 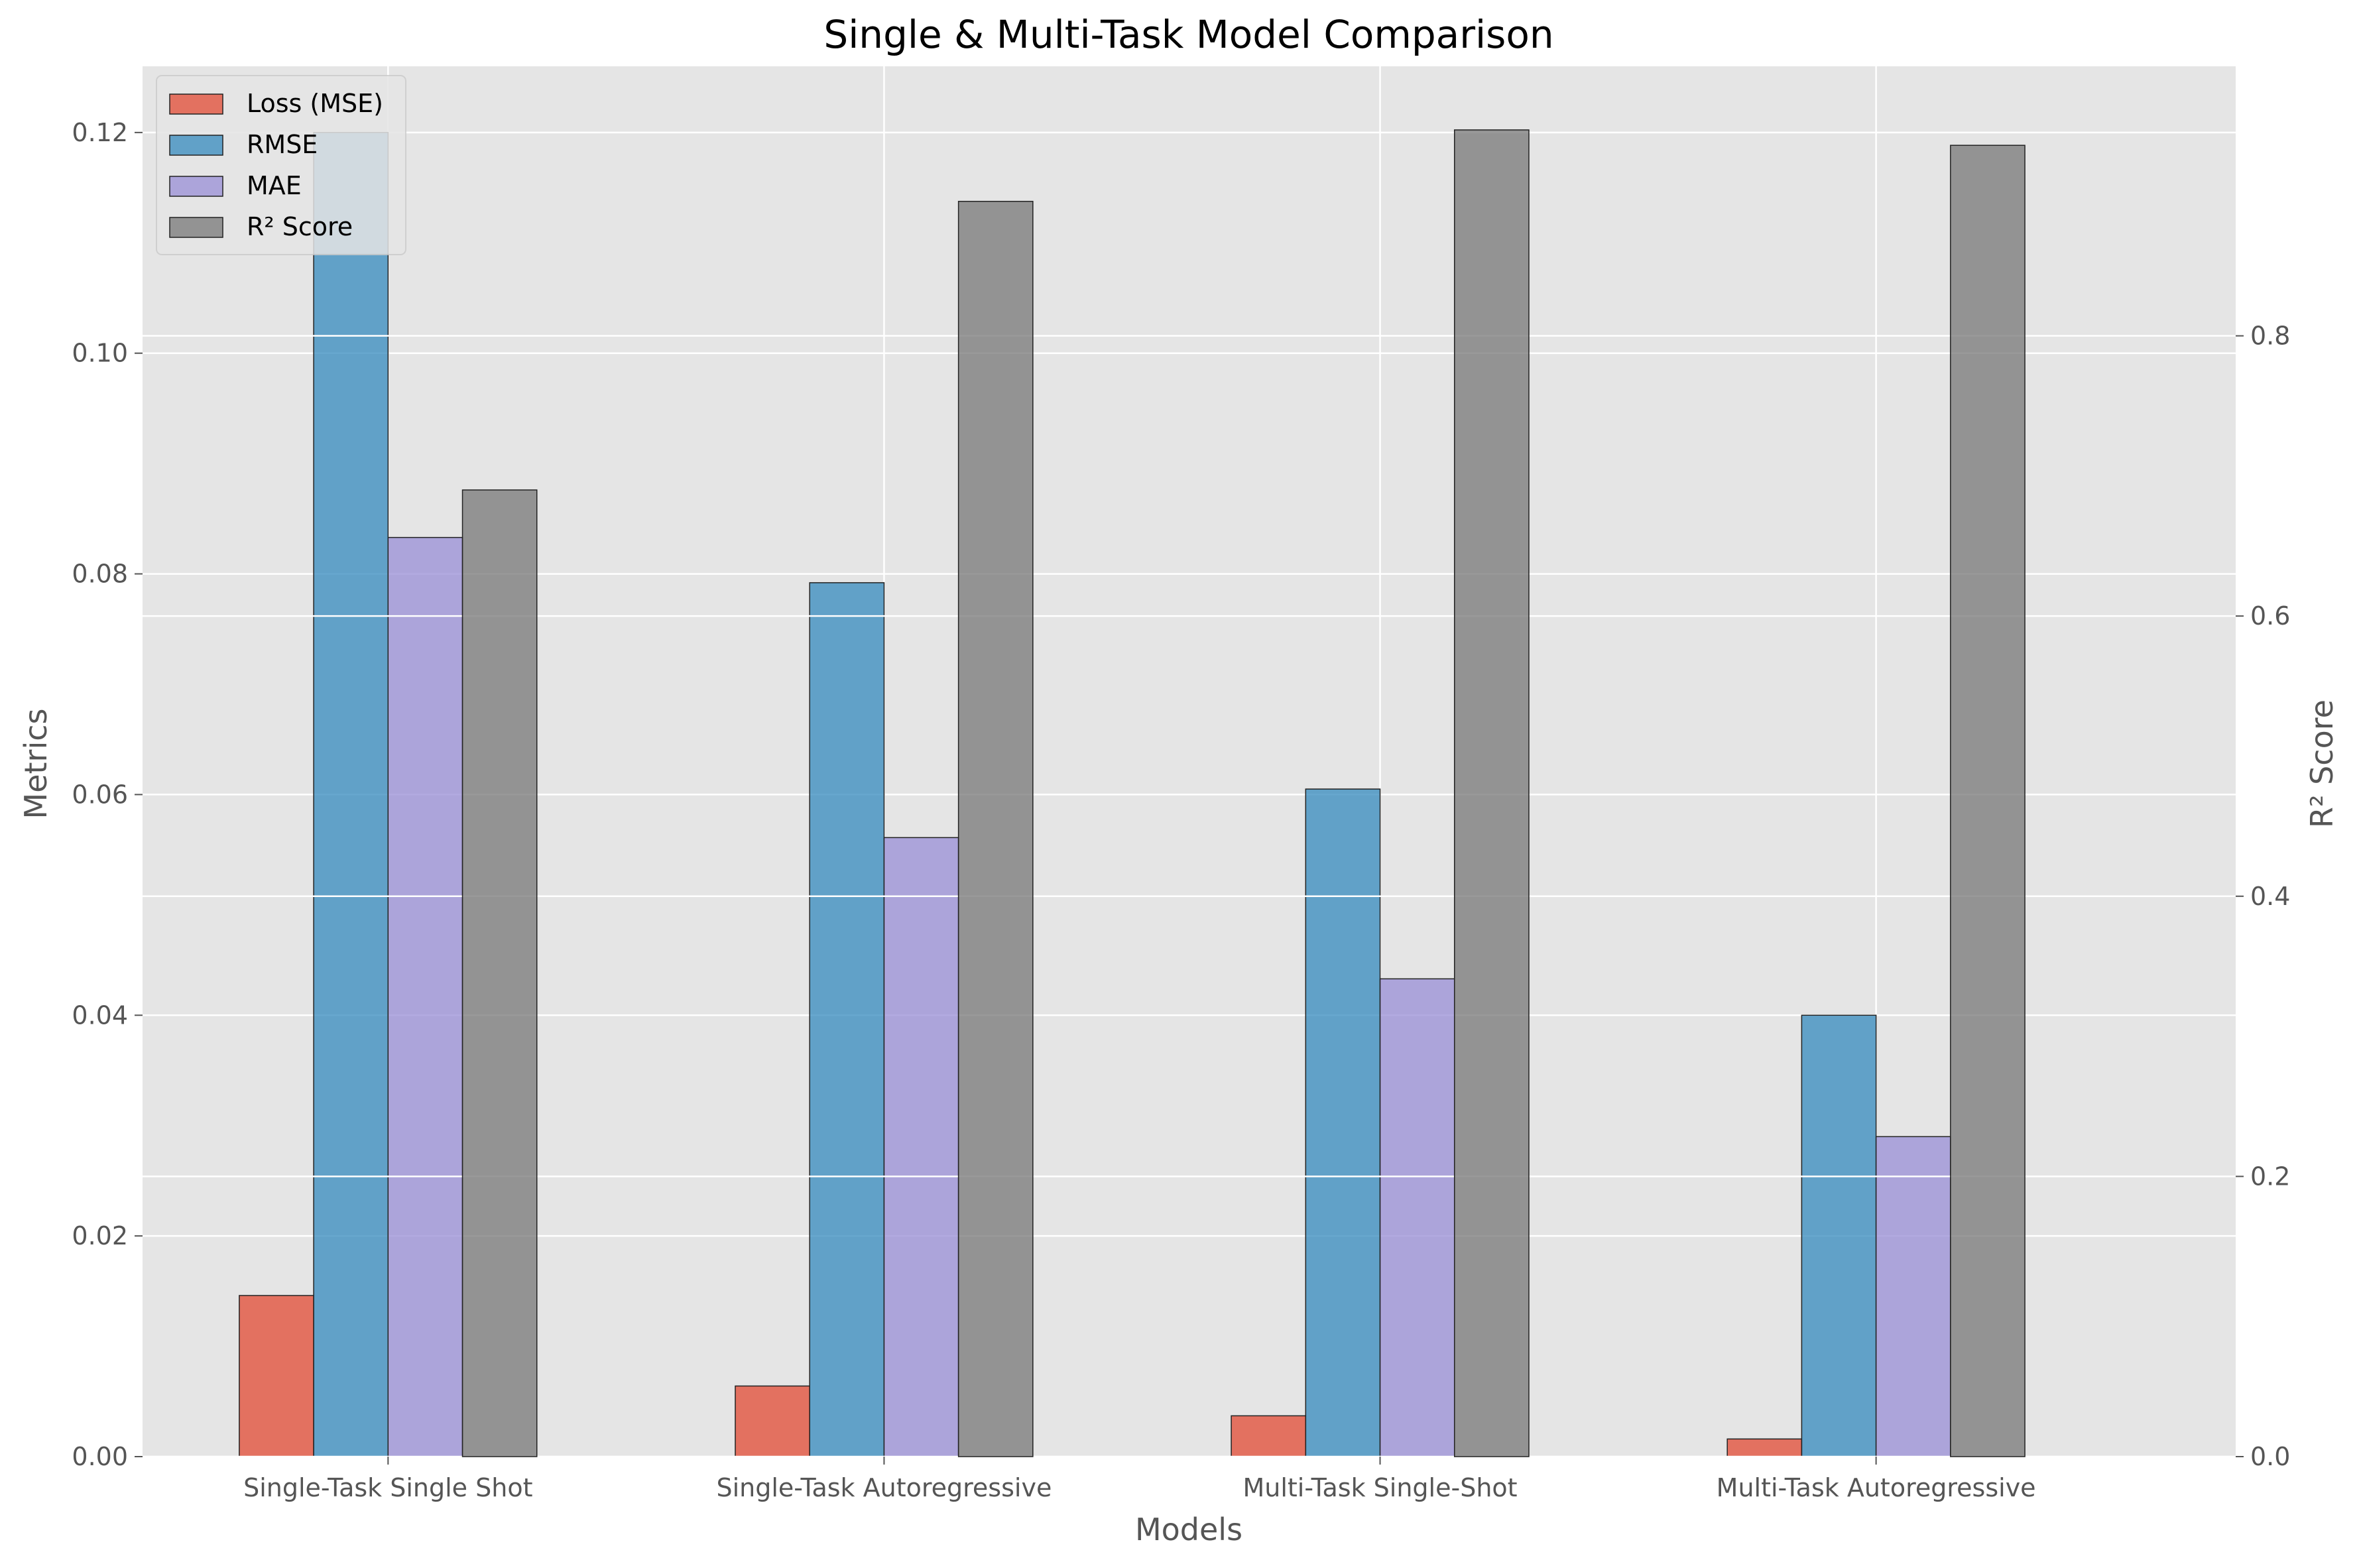 I want to click on y-tick-label-left: 0.10, so click(x=100, y=353).